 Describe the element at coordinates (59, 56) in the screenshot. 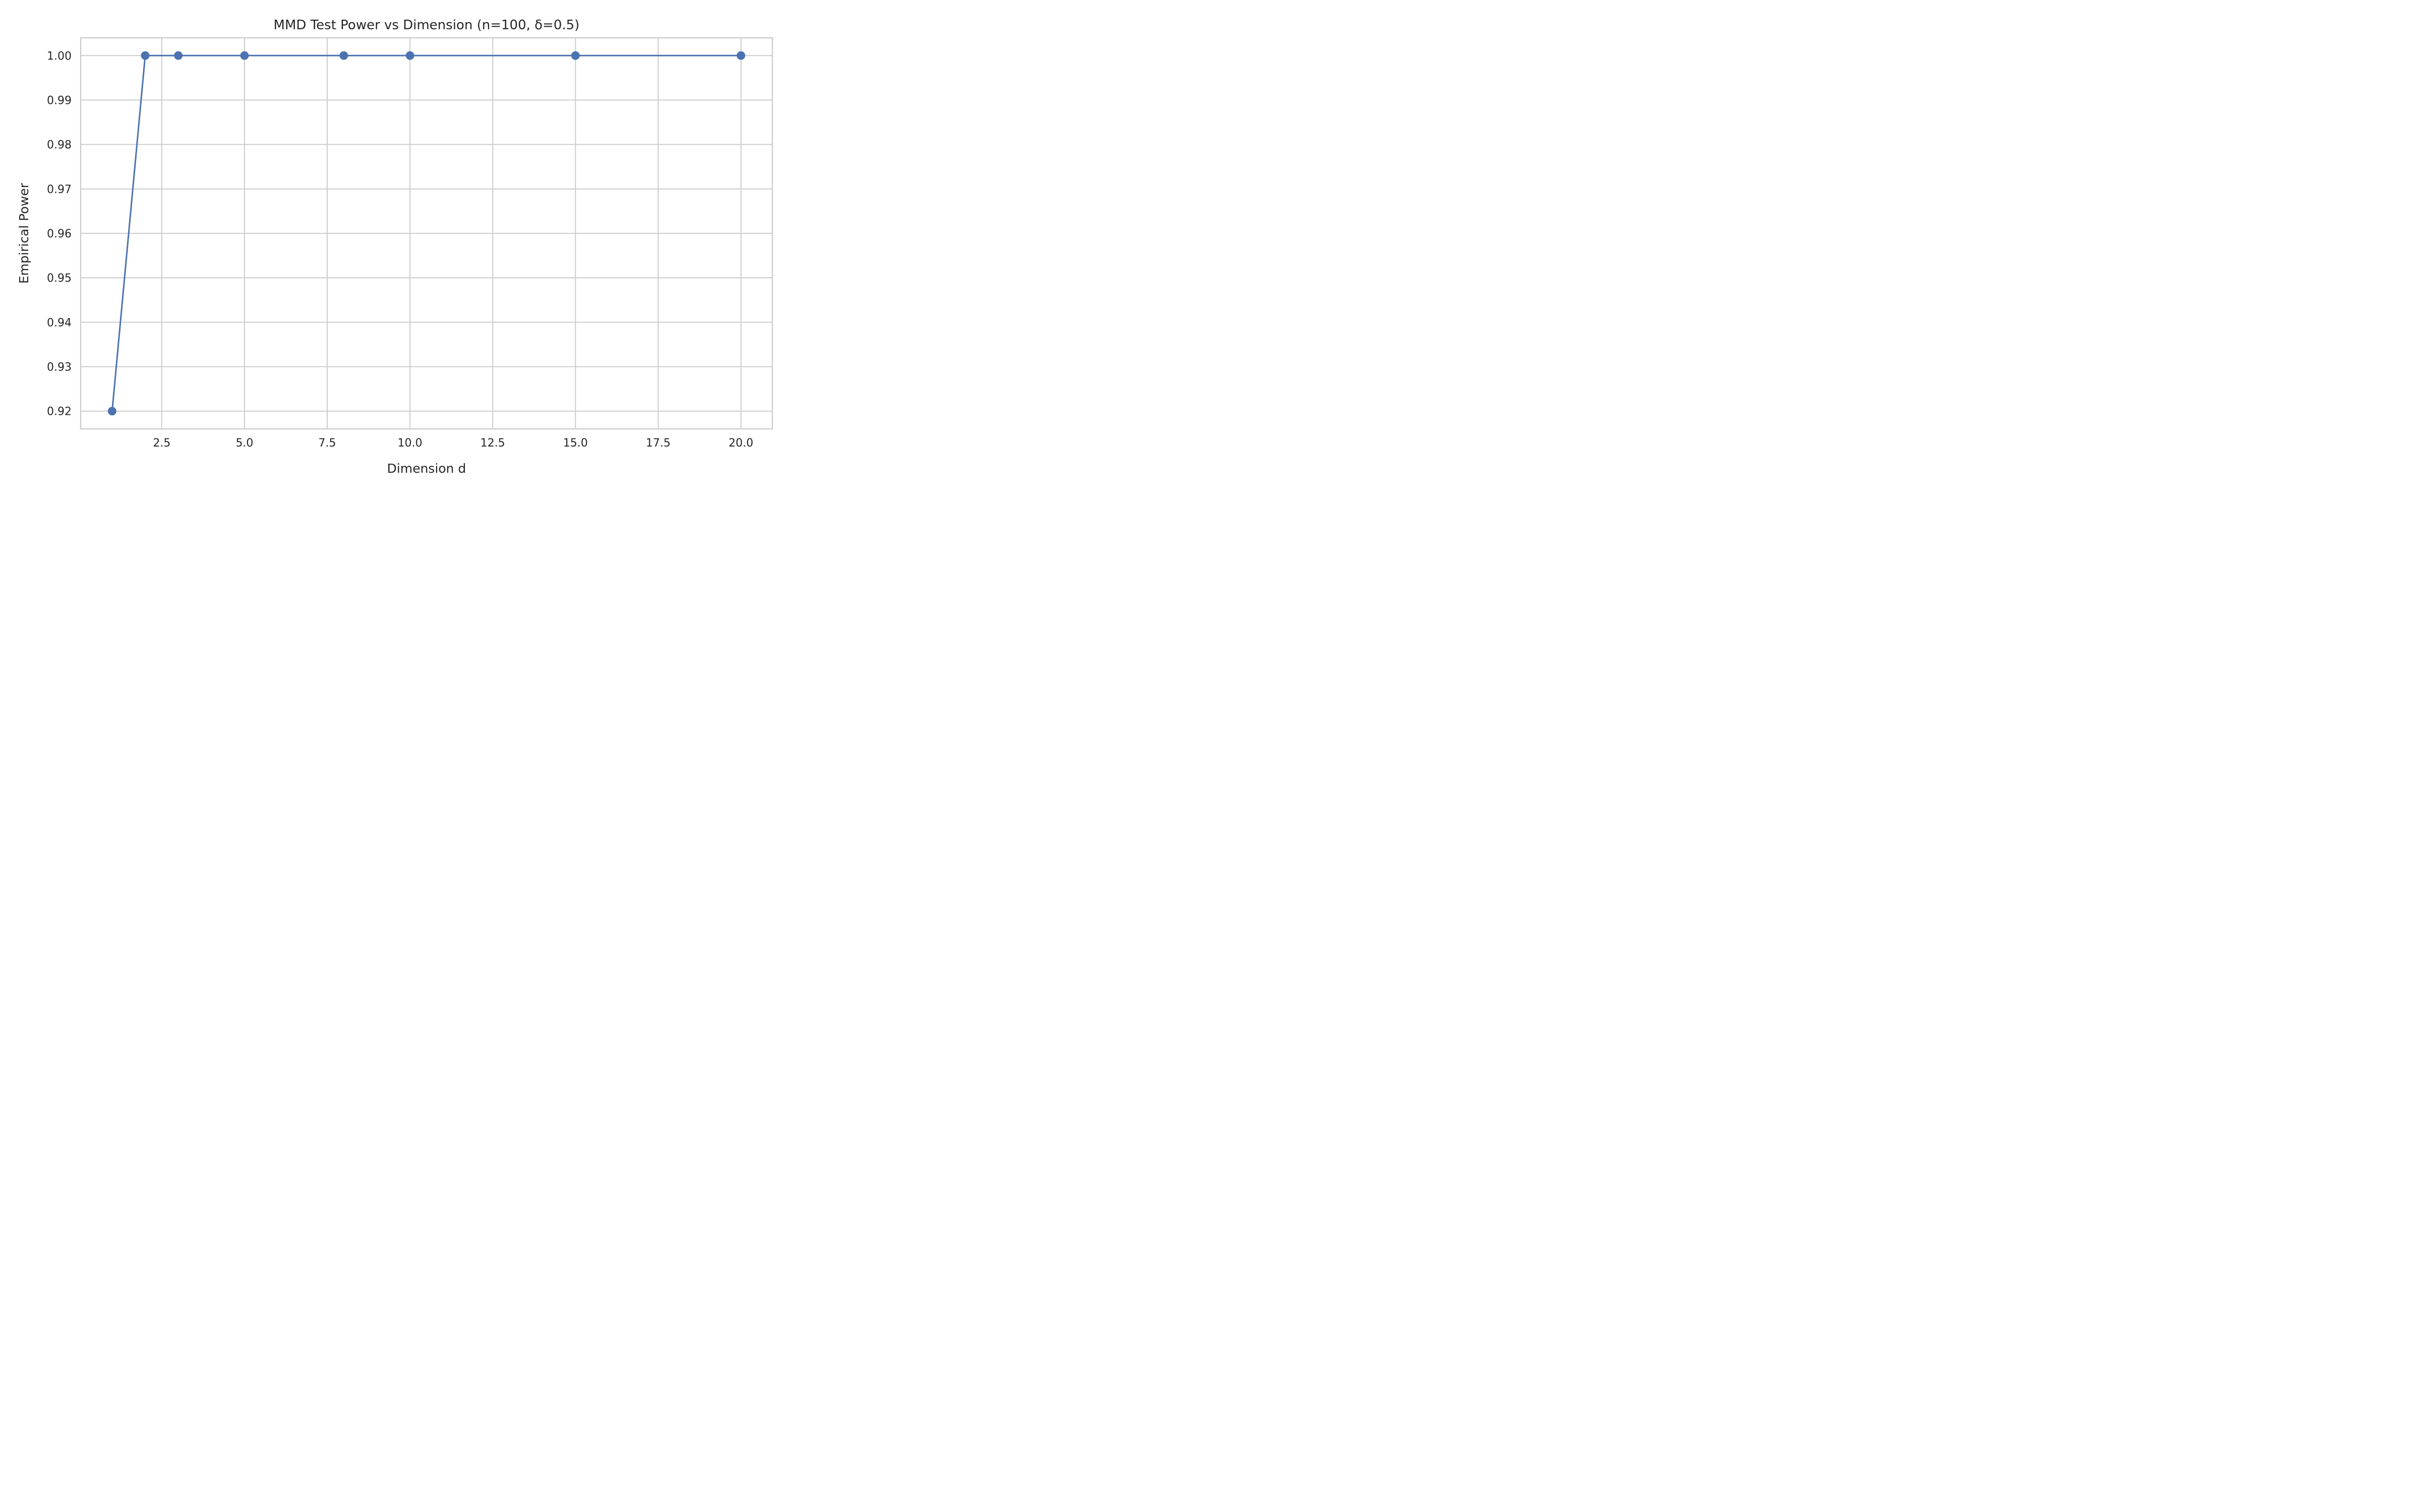

I see `y-tick-label: 1.00` at that location.